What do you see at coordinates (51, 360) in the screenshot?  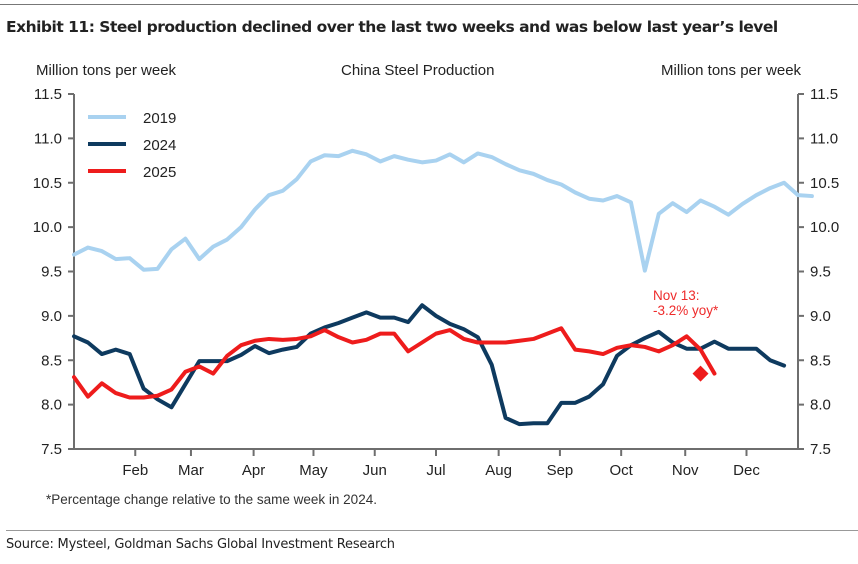 I see `y-tick-label-left: 8.5` at bounding box center [51, 360].